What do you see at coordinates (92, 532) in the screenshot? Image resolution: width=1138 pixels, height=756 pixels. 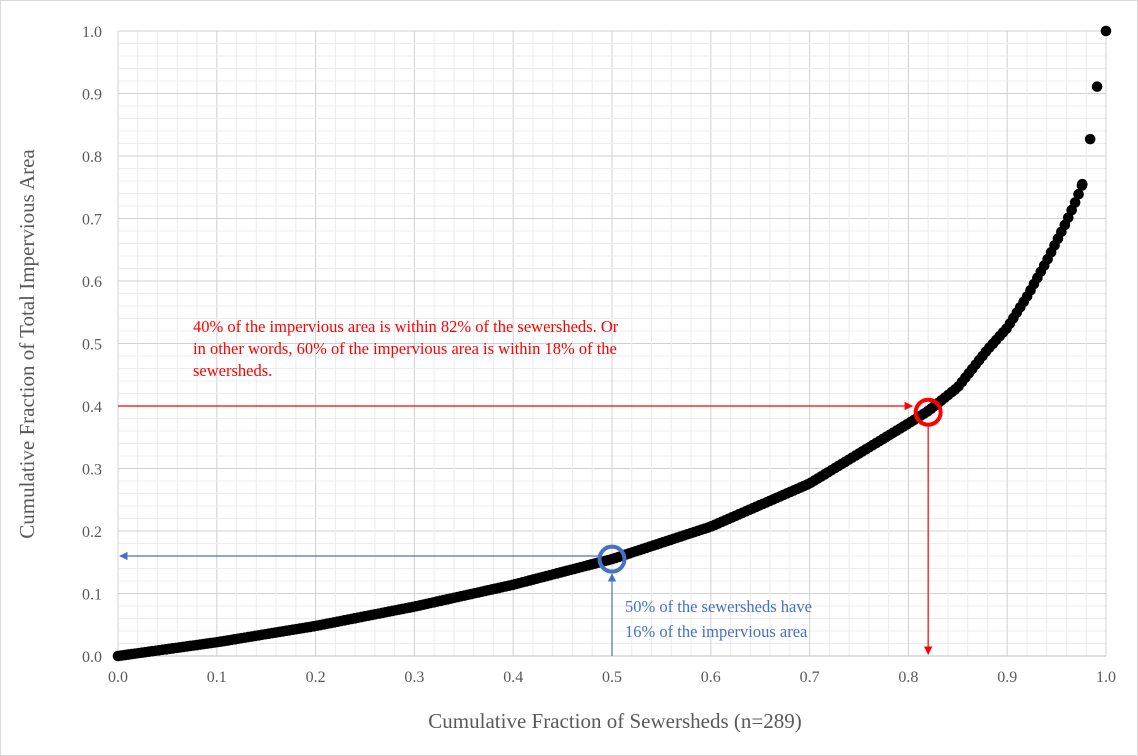 I see `y-tick-label: 0.2` at bounding box center [92, 532].